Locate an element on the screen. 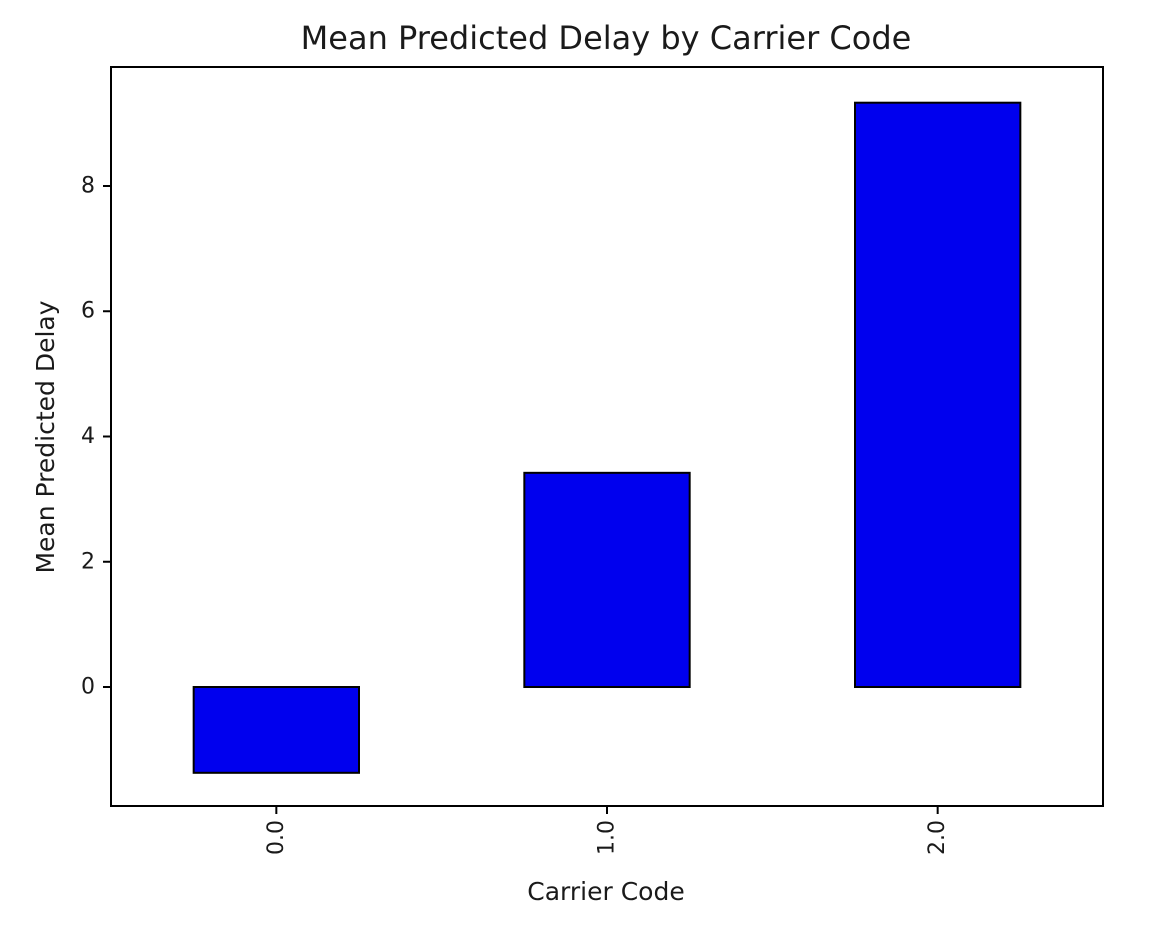 This screenshot has height=948, width=1158. x-tick-label: 1.0 is located at coordinates (607, 837).